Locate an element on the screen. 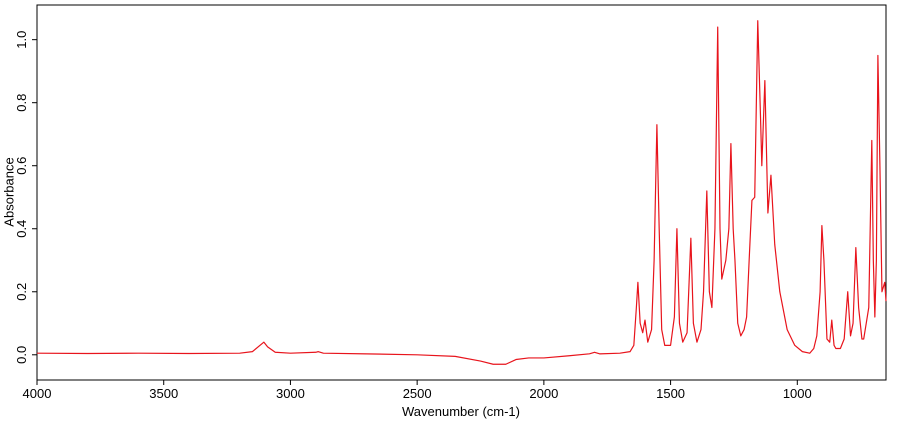 This screenshot has width=910, height=425. y-tick-label: 0.2 is located at coordinates (21, 292).